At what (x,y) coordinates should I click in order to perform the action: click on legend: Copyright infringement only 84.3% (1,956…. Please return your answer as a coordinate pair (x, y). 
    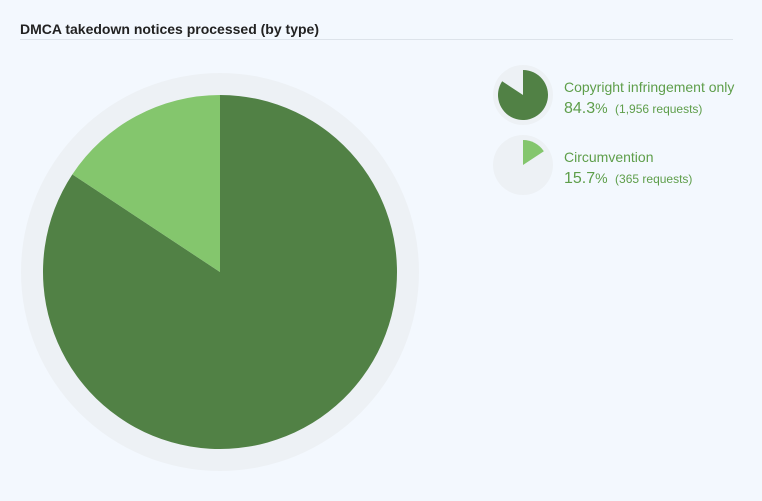
    Looking at the image, I should click on (623, 134).